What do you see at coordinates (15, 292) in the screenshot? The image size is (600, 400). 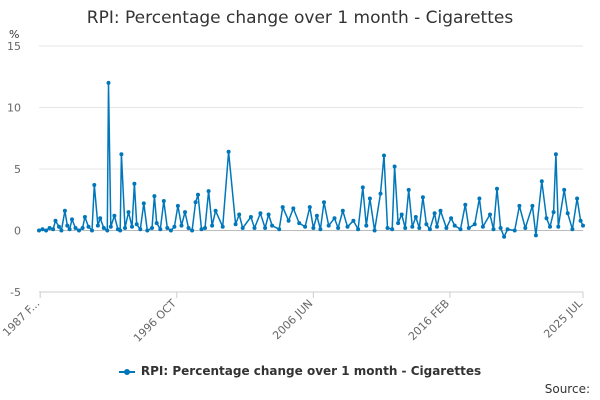 I see `y-tick-label: -5` at bounding box center [15, 292].